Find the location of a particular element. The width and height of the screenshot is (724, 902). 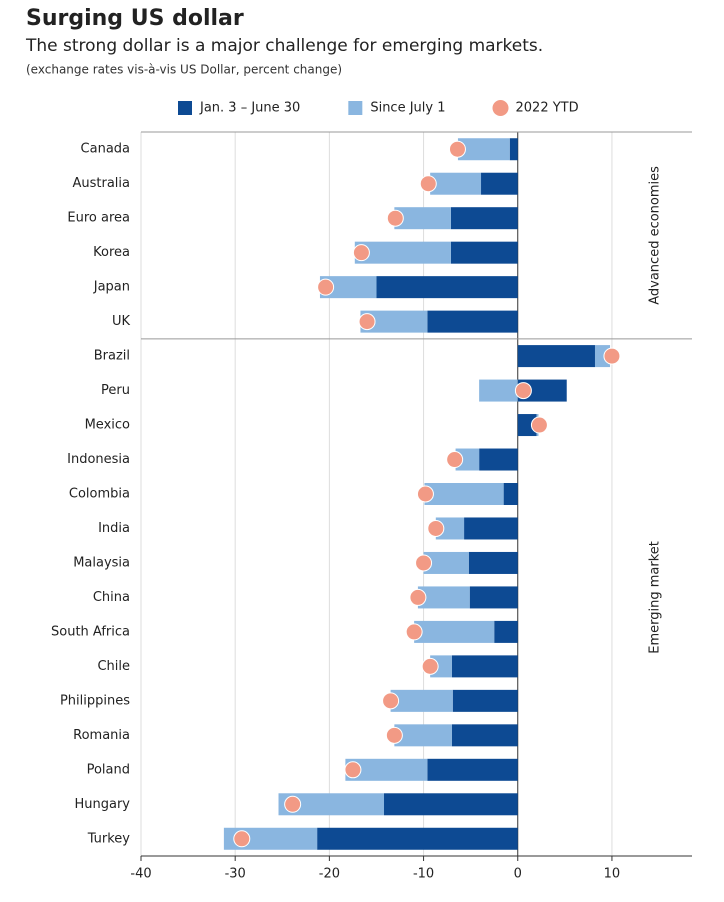

y-tick-label: Indonesia is located at coordinates (98, 459).